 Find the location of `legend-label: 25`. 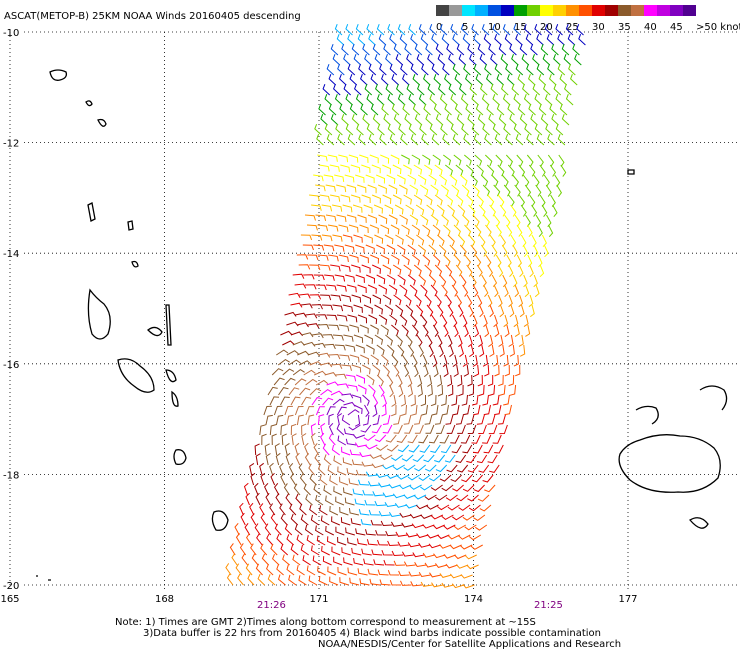

legend-label: 25 is located at coordinates (572, 27).